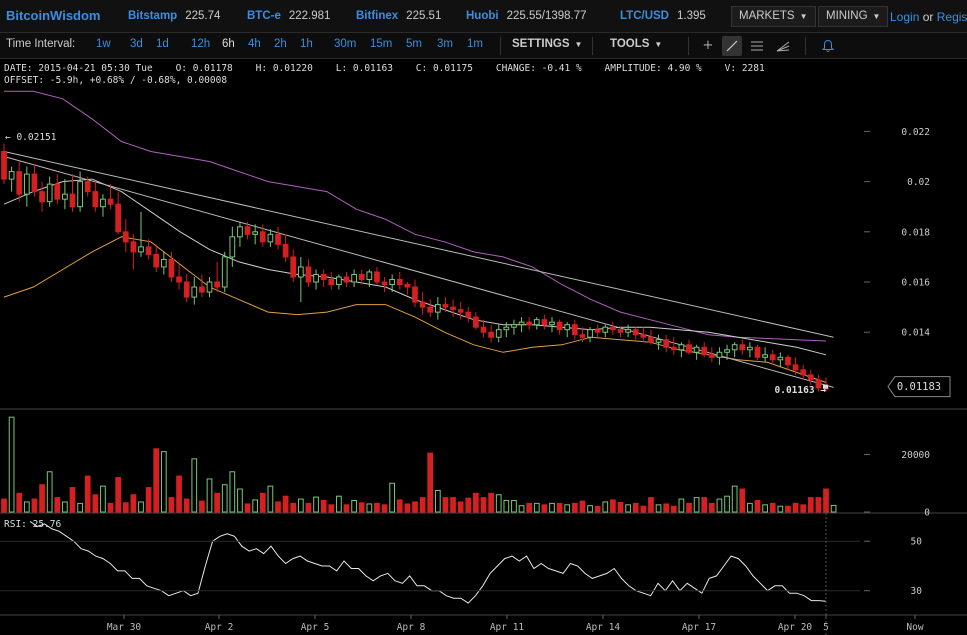 The width and height of the screenshot is (967, 635). I want to click on horizontal-lines-icon, so click(757, 46).